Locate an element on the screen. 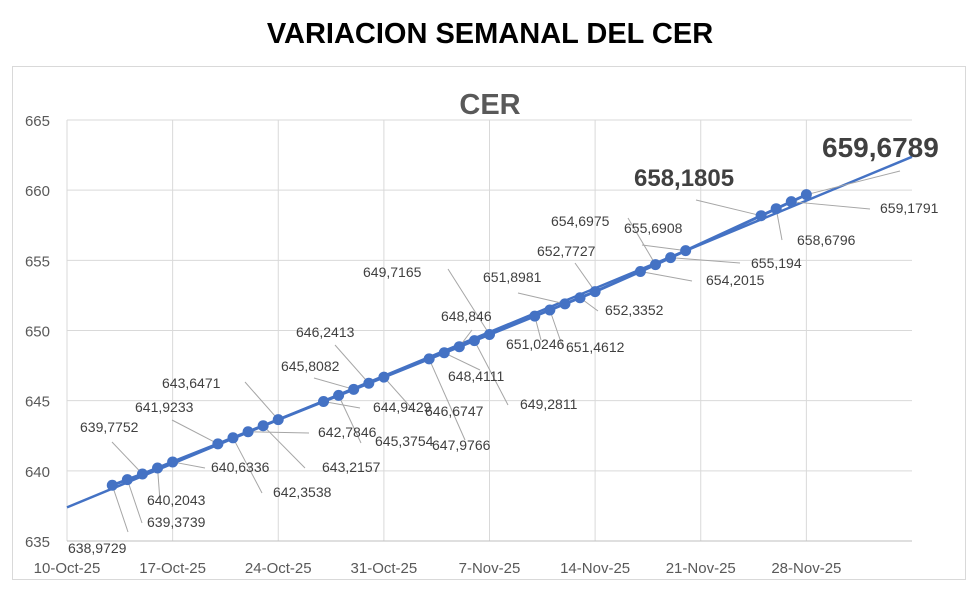  data-label: 645,8082 is located at coordinates (310, 366).